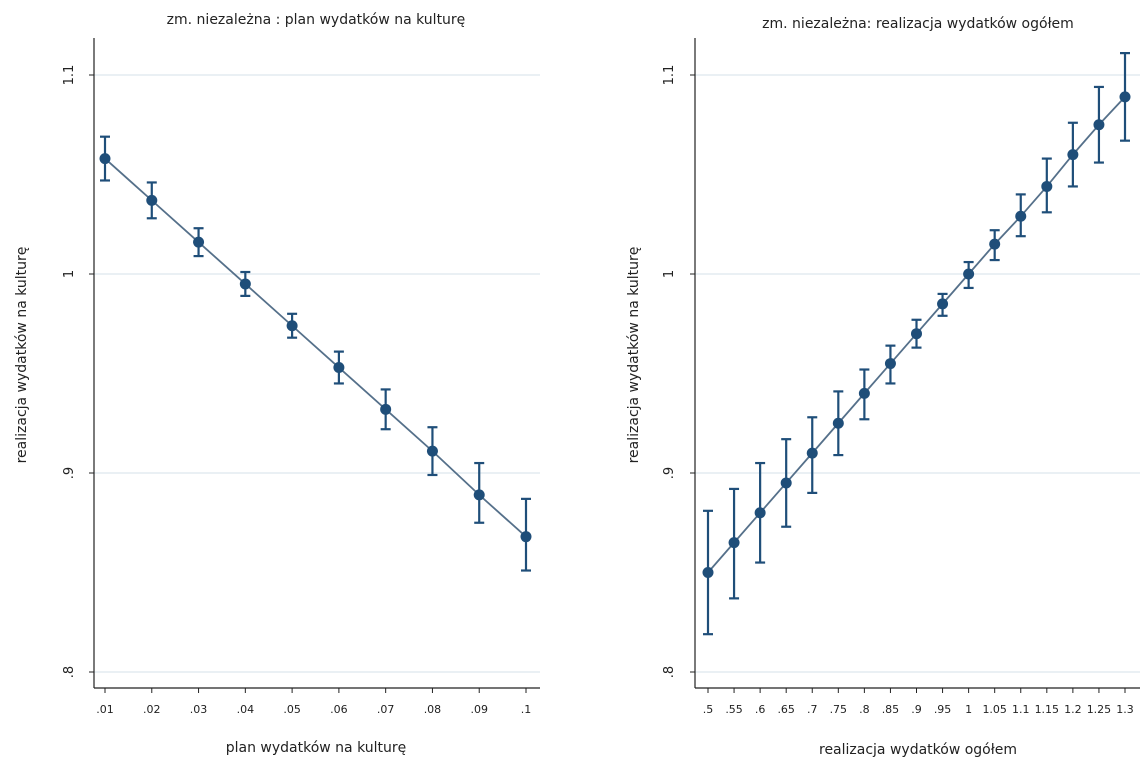  Describe the element at coordinates (994, 709) in the screenshot. I see `right-chart-x-tick-label: 1.05` at that location.